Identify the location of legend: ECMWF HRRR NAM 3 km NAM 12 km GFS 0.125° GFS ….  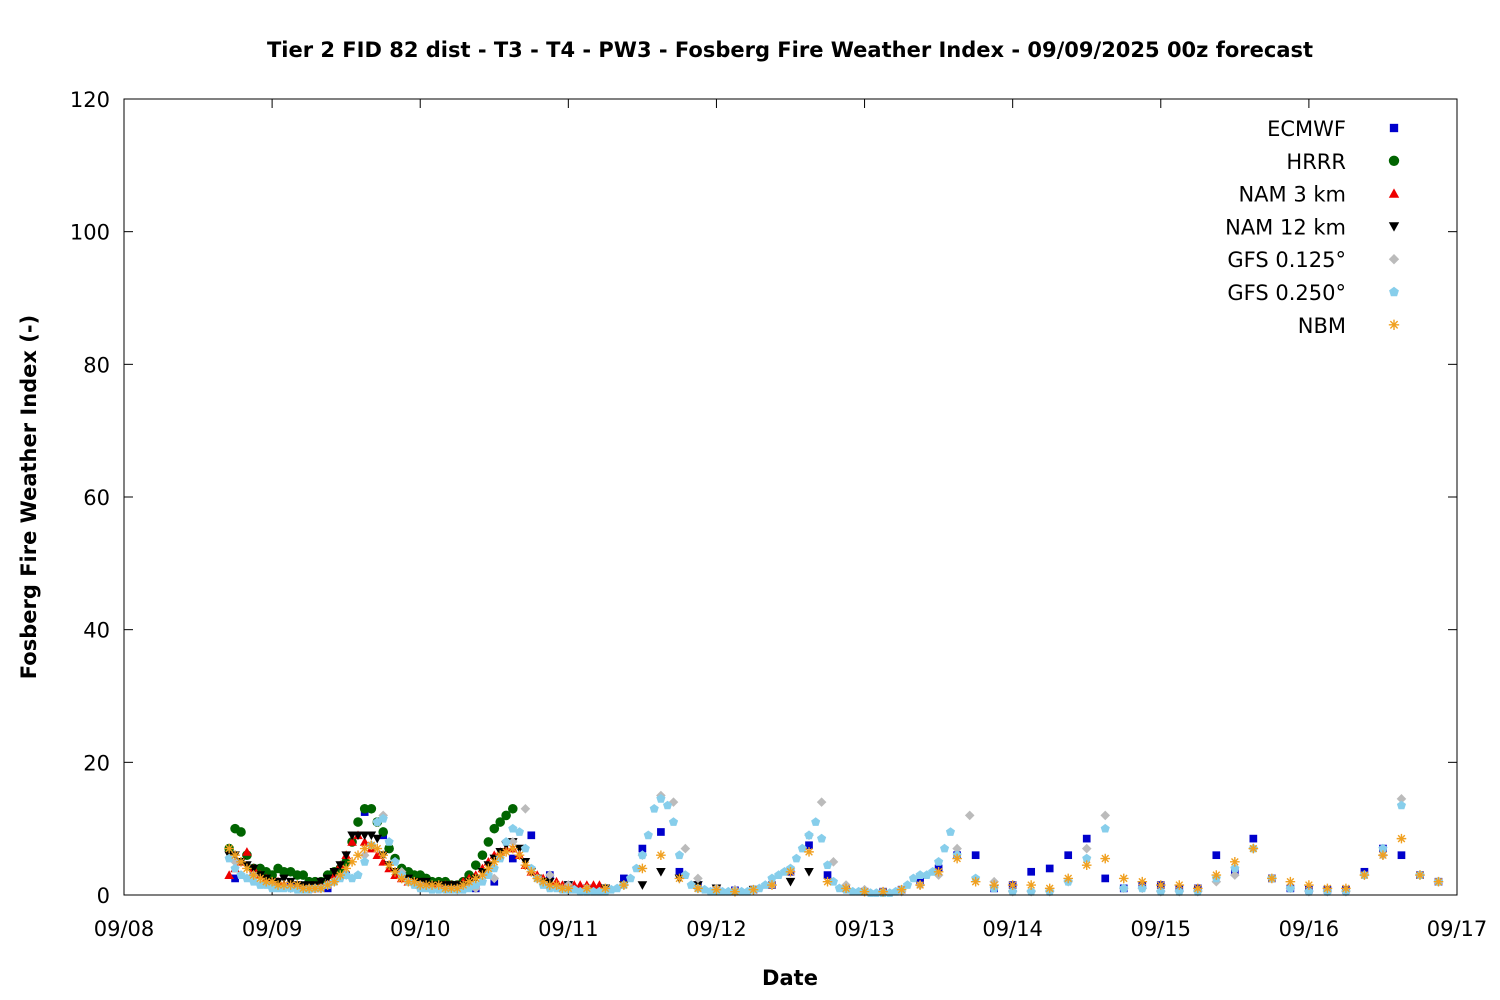
(1312, 227).